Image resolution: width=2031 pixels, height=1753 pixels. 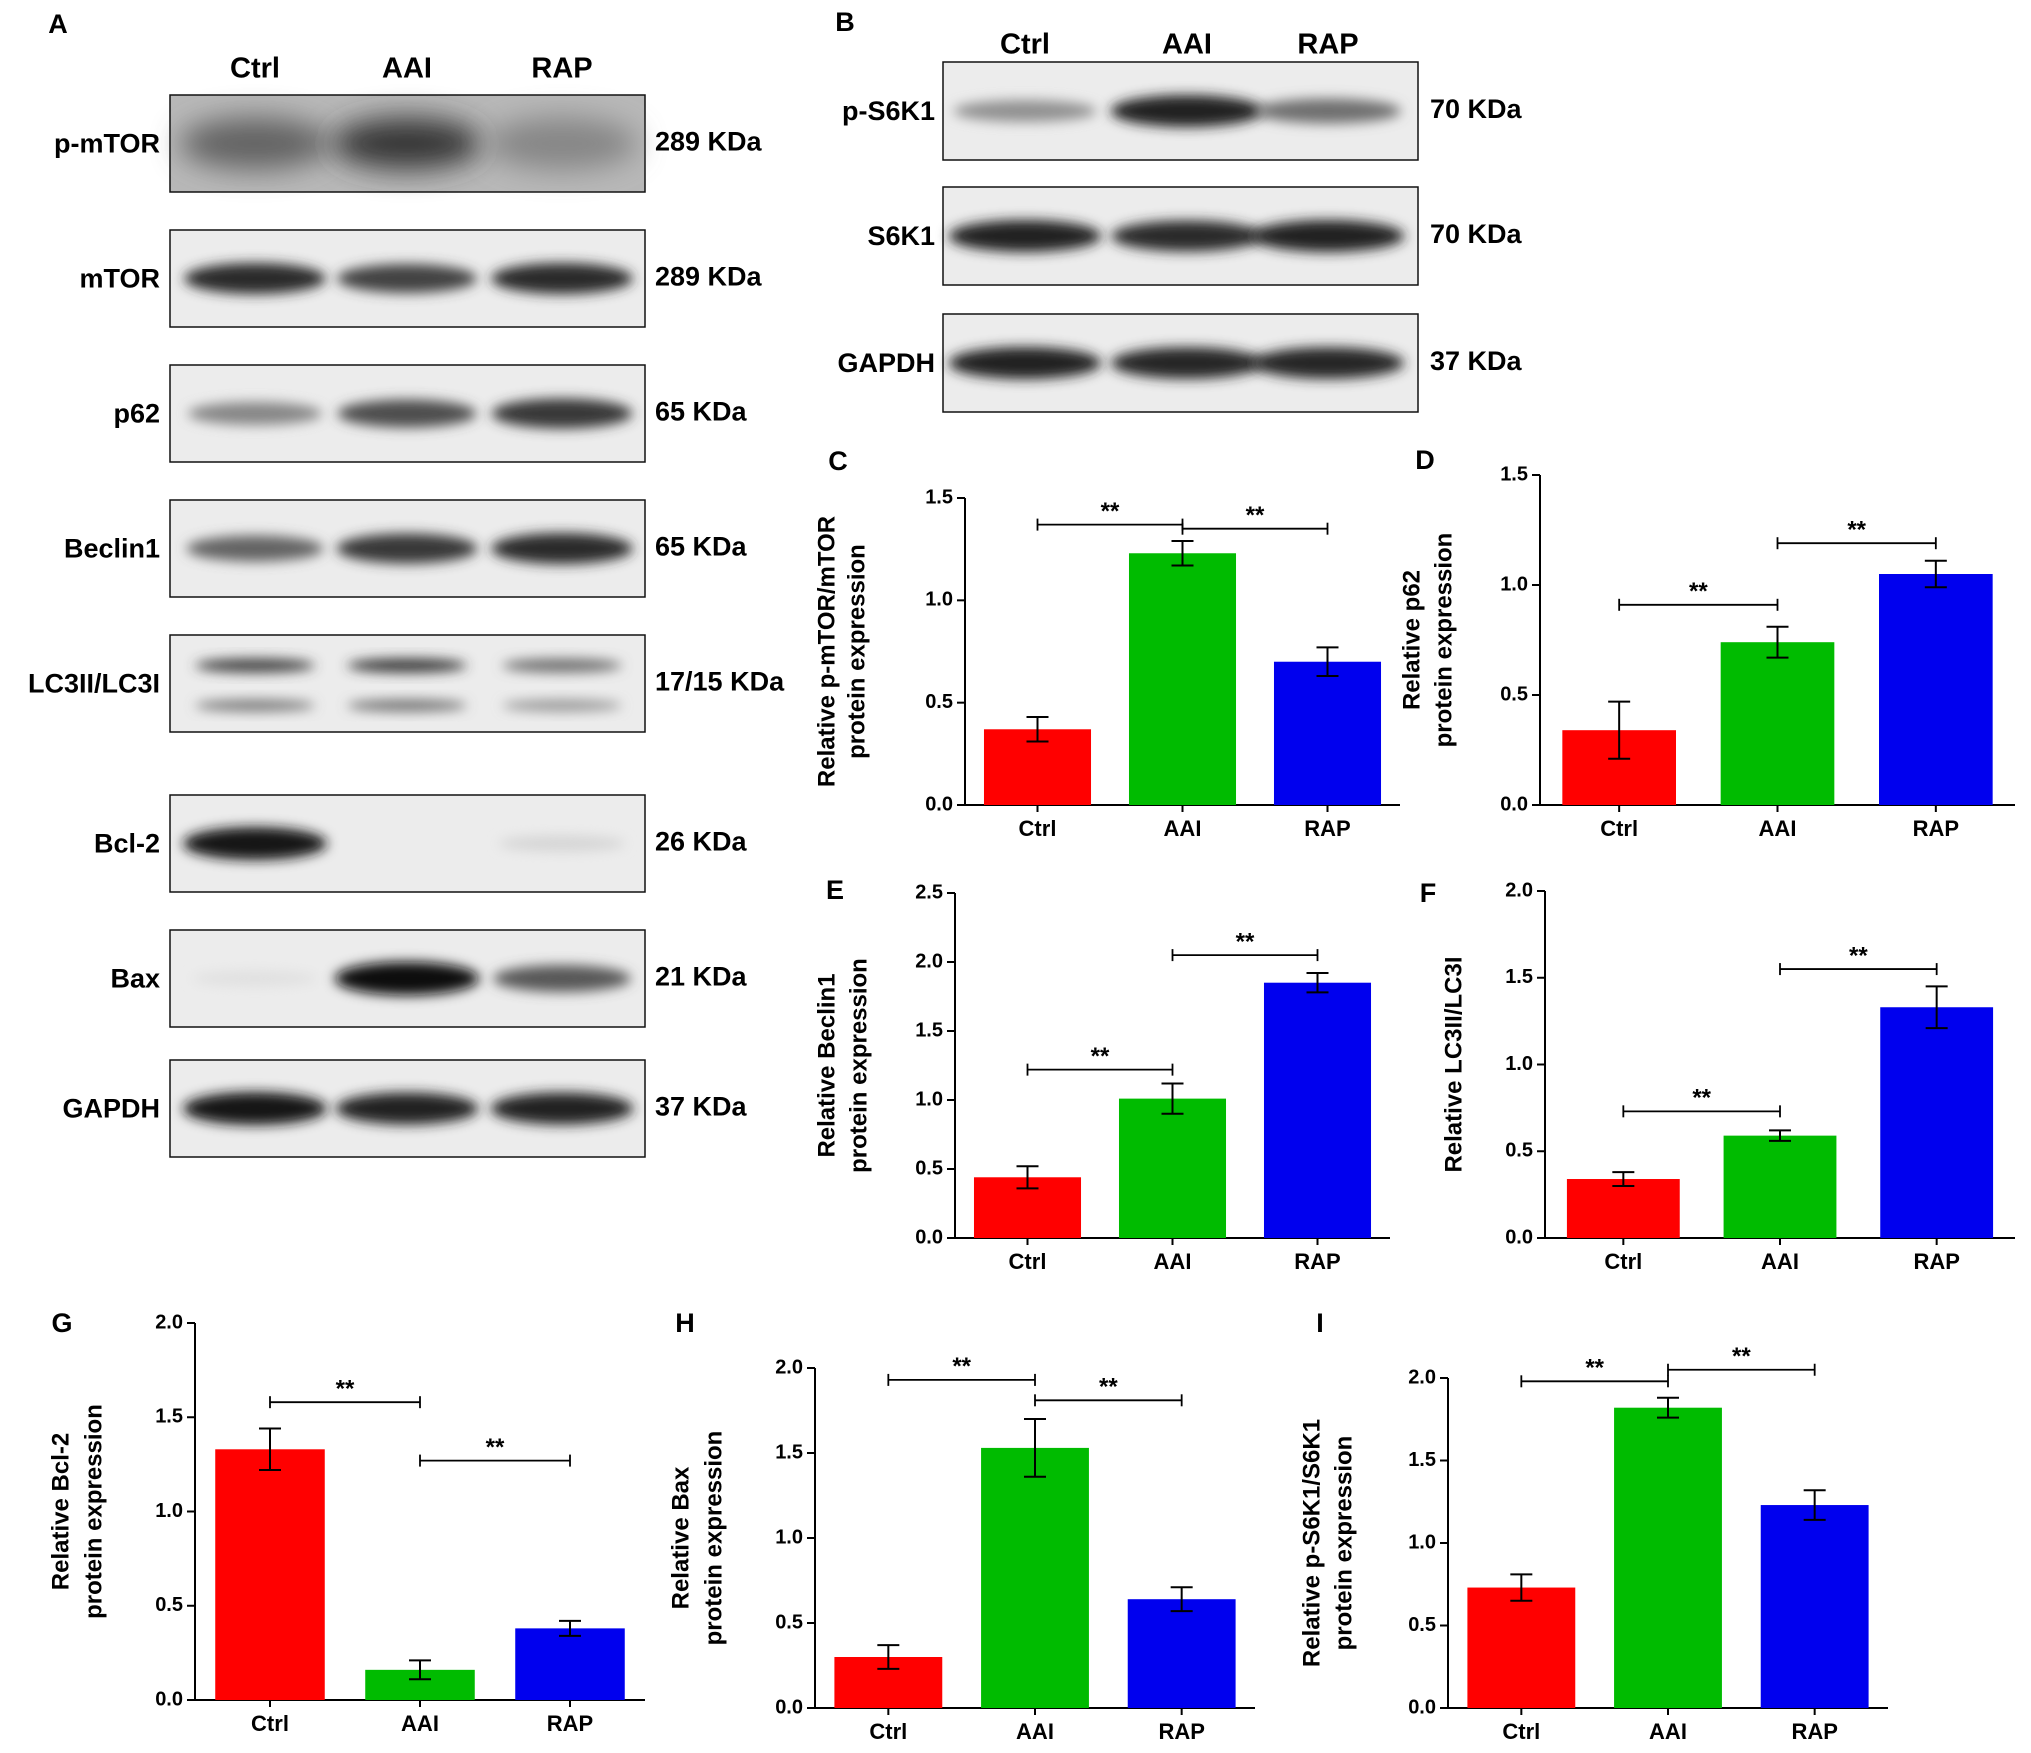 I want to click on panel-letter-b: B, so click(x=845, y=22).